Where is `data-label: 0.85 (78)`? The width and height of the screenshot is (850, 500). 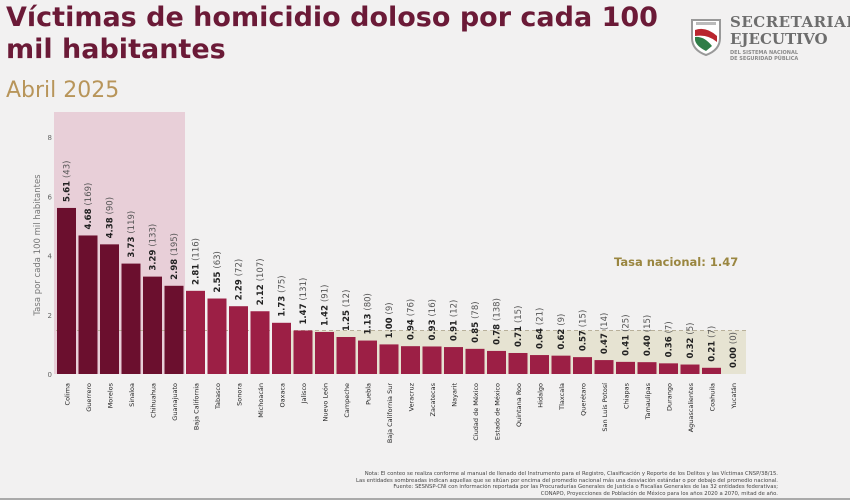 data-label: 0.85 (78) is located at coordinates (476, 321).